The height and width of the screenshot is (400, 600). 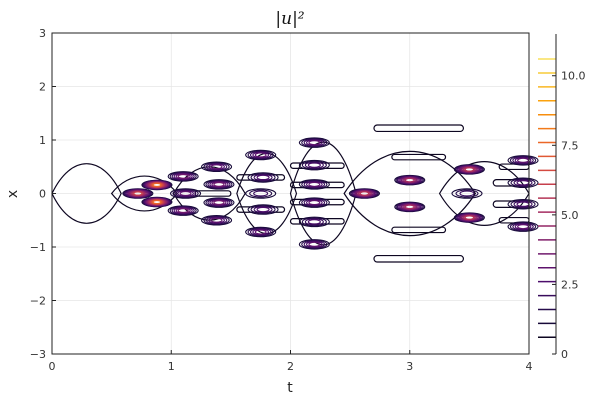 What do you see at coordinates (289, 19) in the screenshot?
I see `chart-title: |u|²` at bounding box center [289, 19].